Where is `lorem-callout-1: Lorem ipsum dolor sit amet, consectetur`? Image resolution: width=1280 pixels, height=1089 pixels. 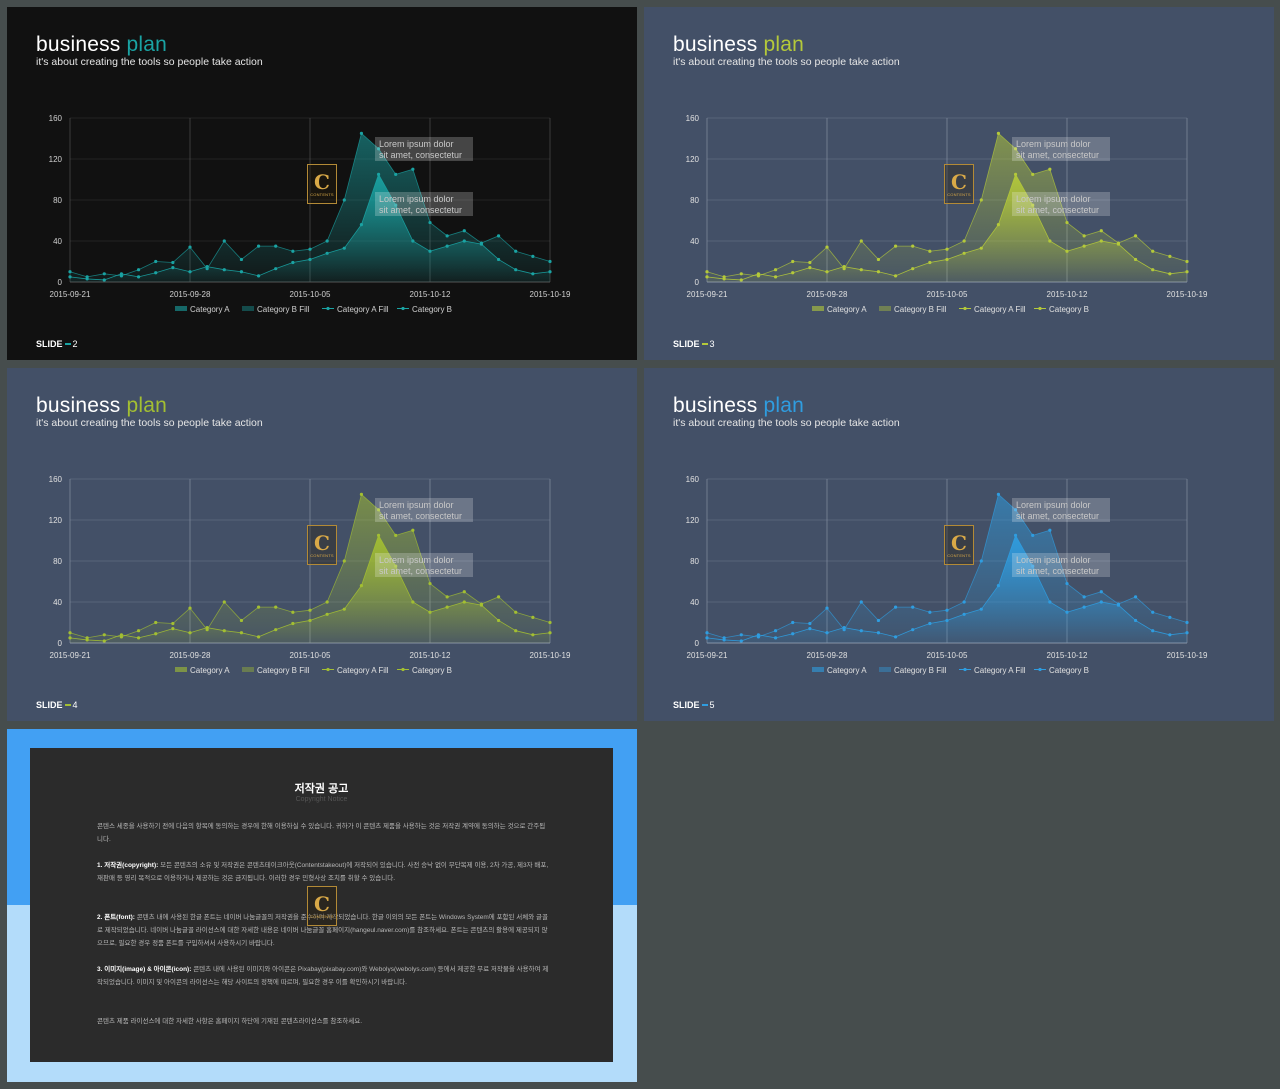
lorem-callout-1: Lorem ipsum dolor sit amet, consectetur is located at coordinates (424, 149).